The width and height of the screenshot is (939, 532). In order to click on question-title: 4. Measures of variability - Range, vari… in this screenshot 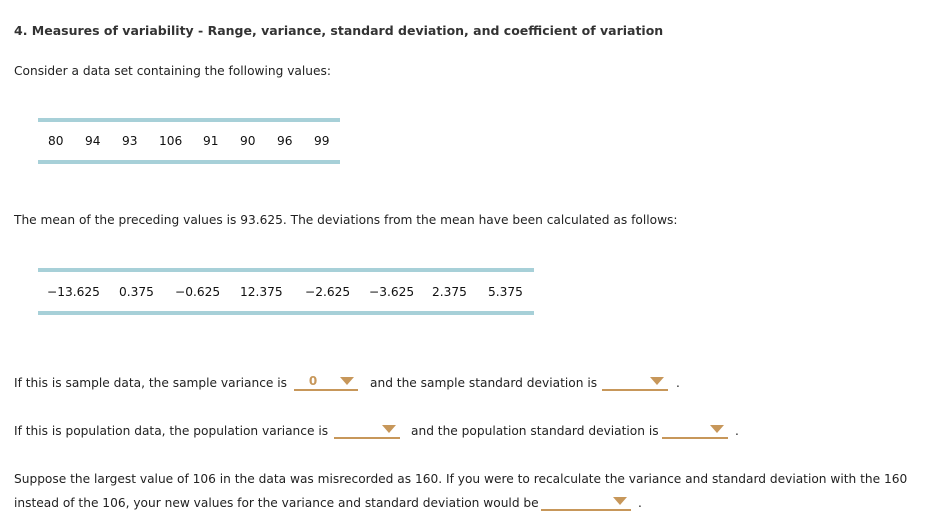, I will do `click(339, 30)`.